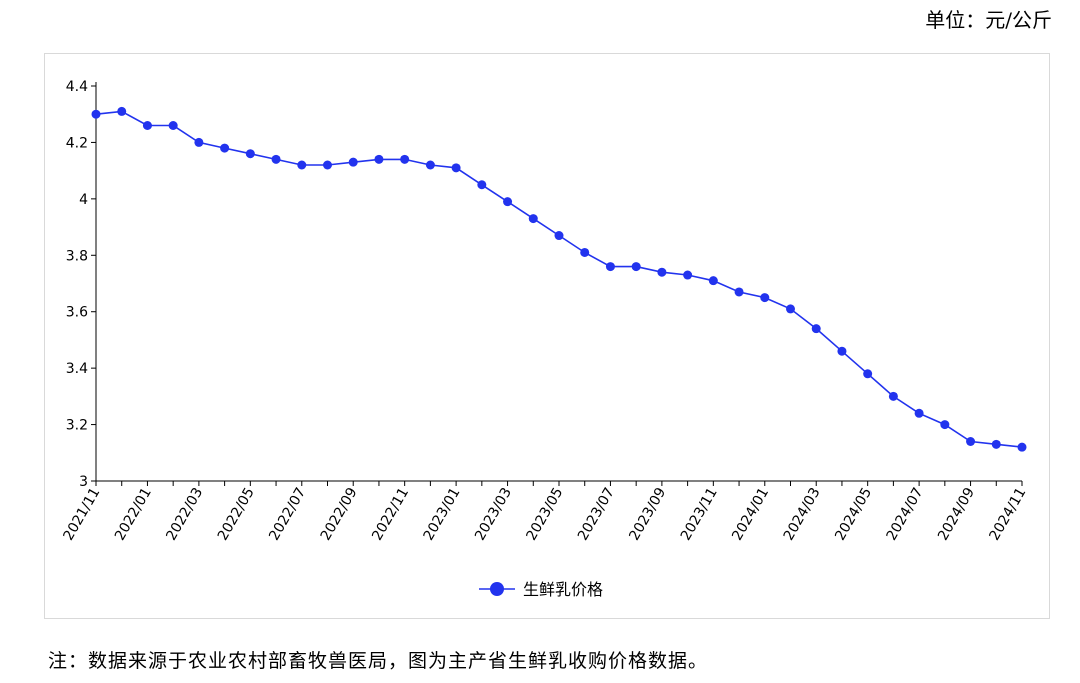  I want to click on x-tick-label: 2023/05, so click(545, 514).